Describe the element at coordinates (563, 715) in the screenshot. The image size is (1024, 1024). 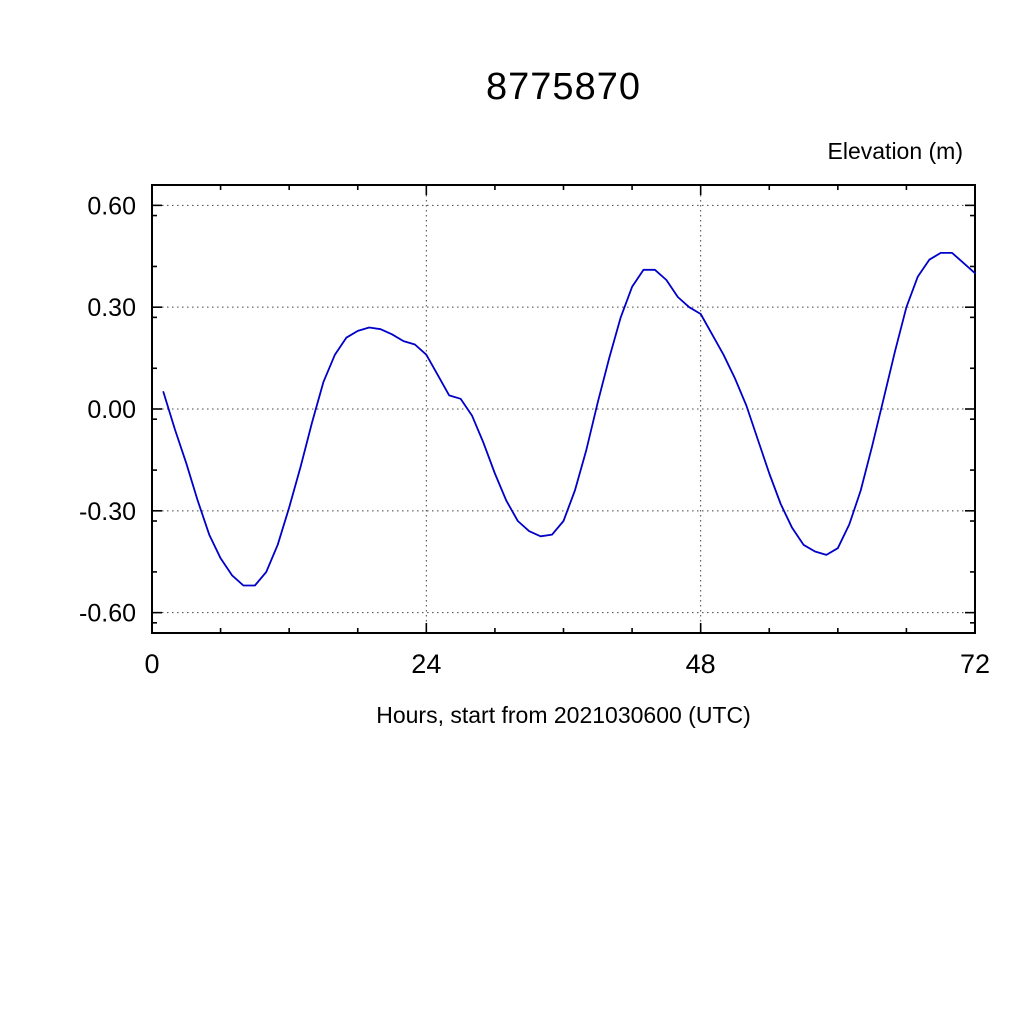
I see `x-axis-title: Hours, start from 2021030600 (UTC)` at that location.